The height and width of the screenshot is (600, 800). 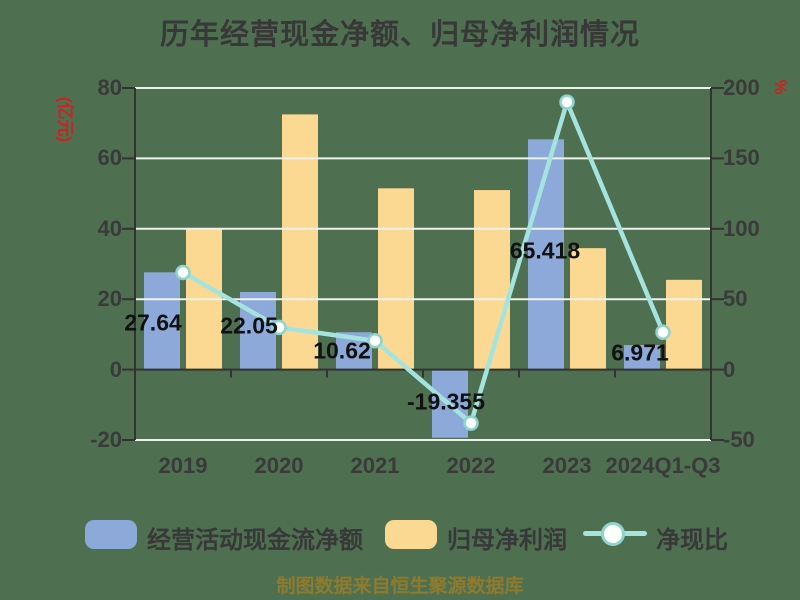 I want to click on legend-label-operating-cash: 经营活动现金流净额, so click(x=255, y=540).